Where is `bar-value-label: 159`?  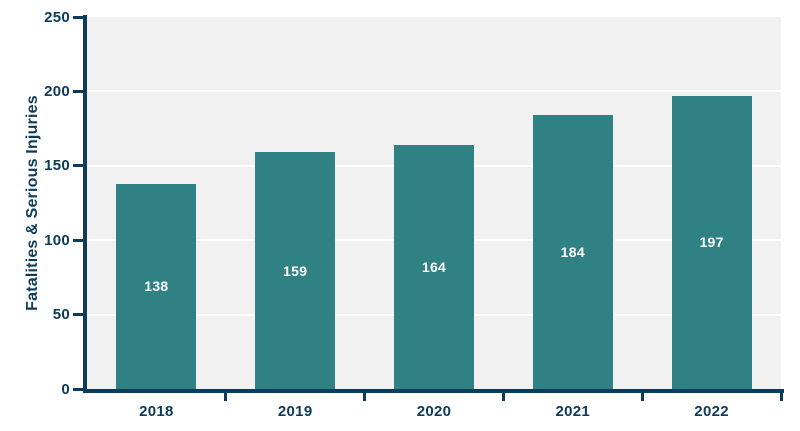
bar-value-label: 159 is located at coordinates (295, 270).